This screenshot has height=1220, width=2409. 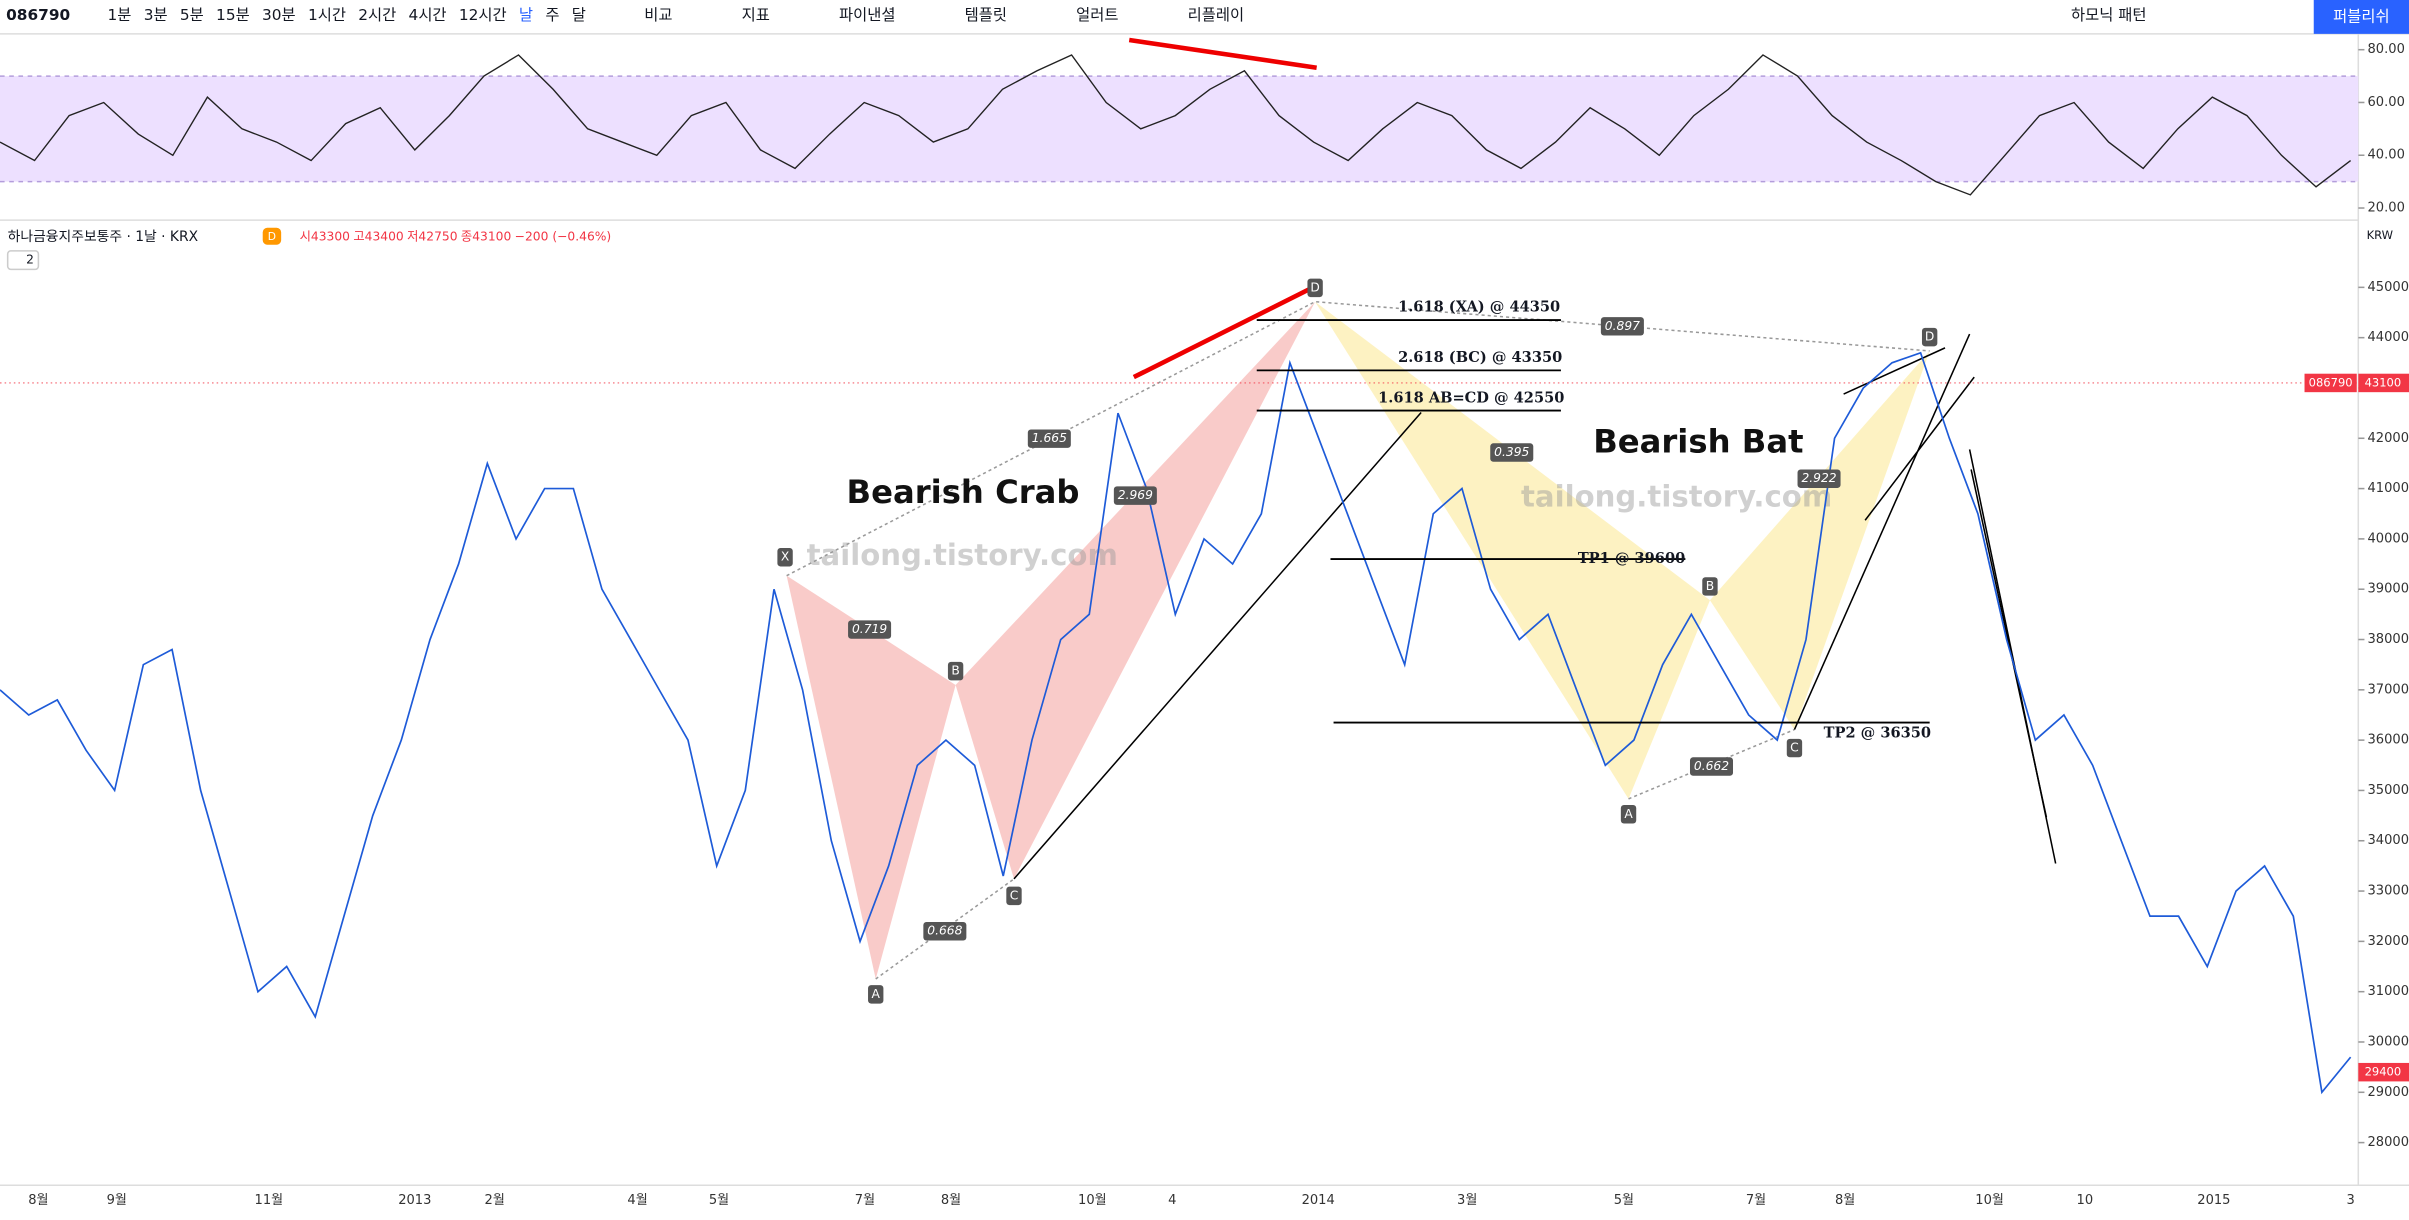 I want to click on x-tick-label: 4월, so click(x=637, y=1200).